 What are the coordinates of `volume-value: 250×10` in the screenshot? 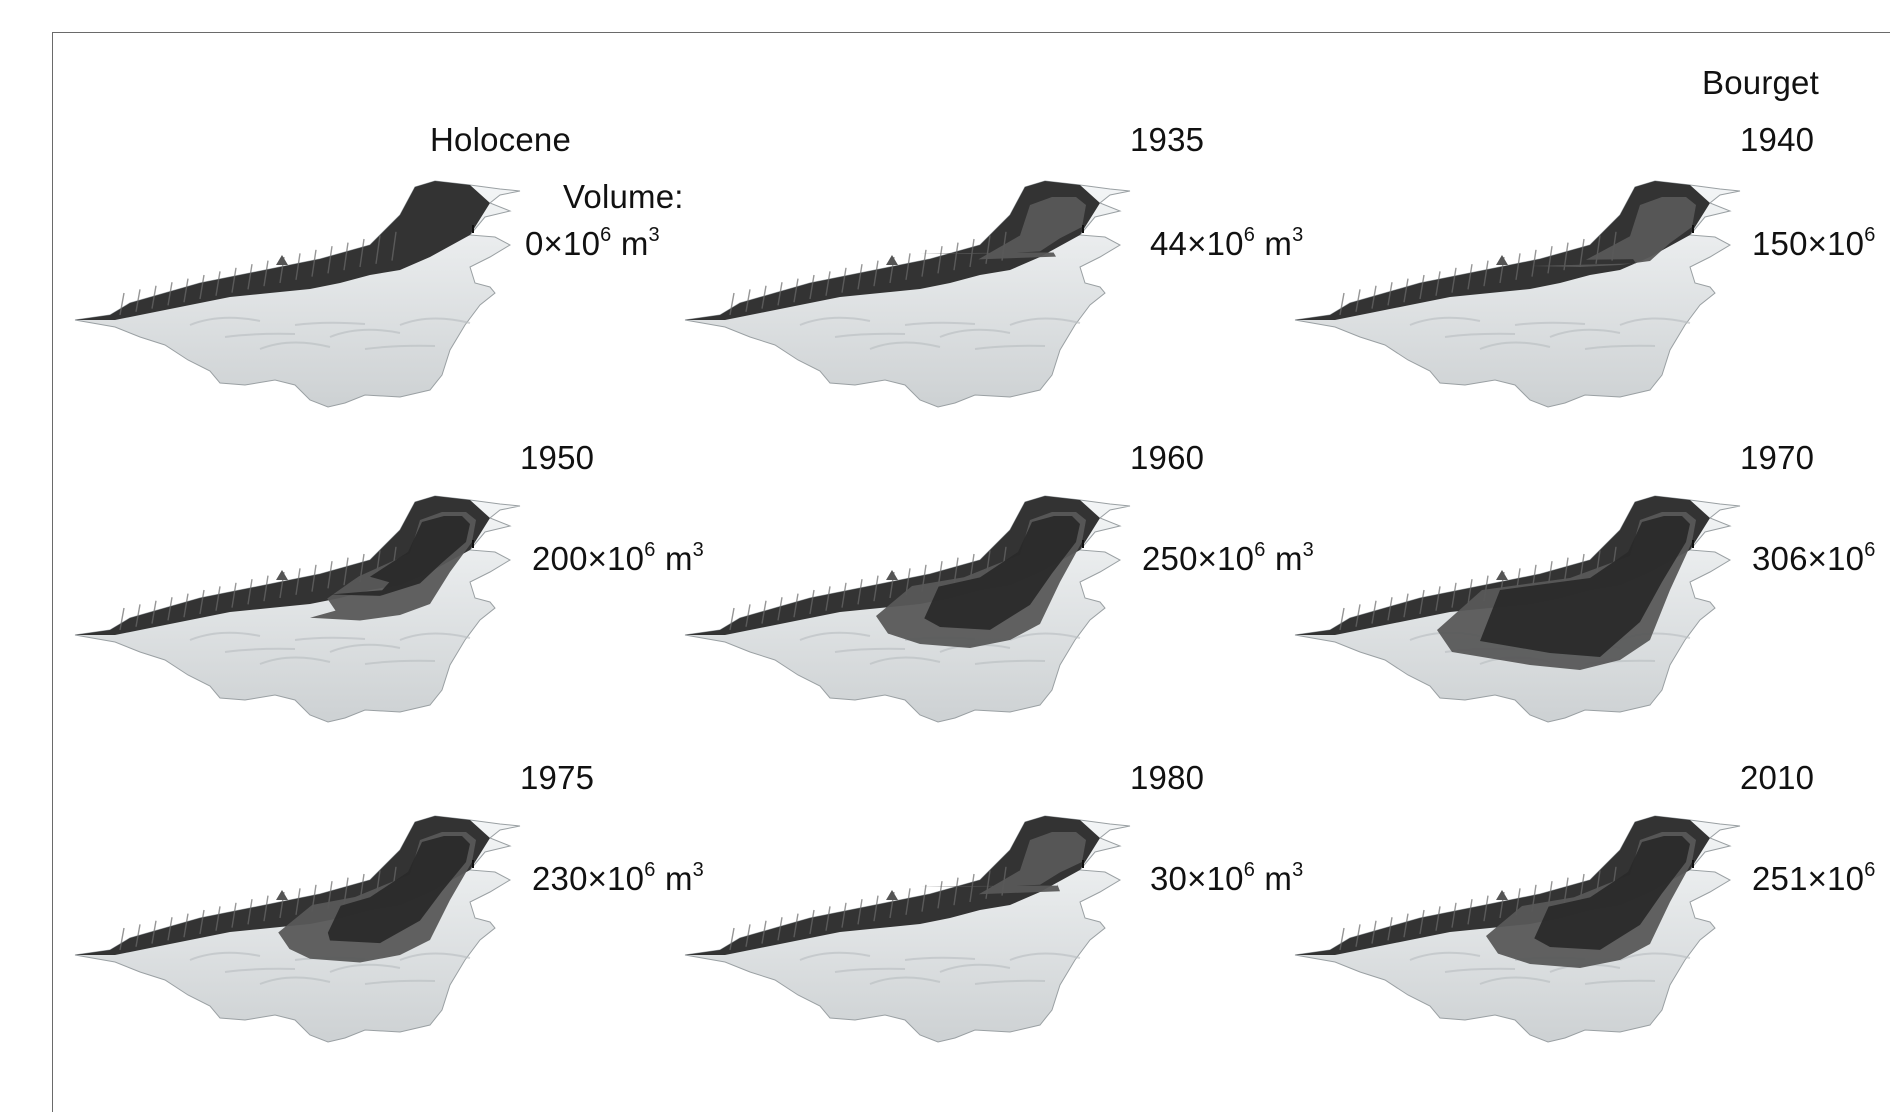 It's located at (1198, 558).